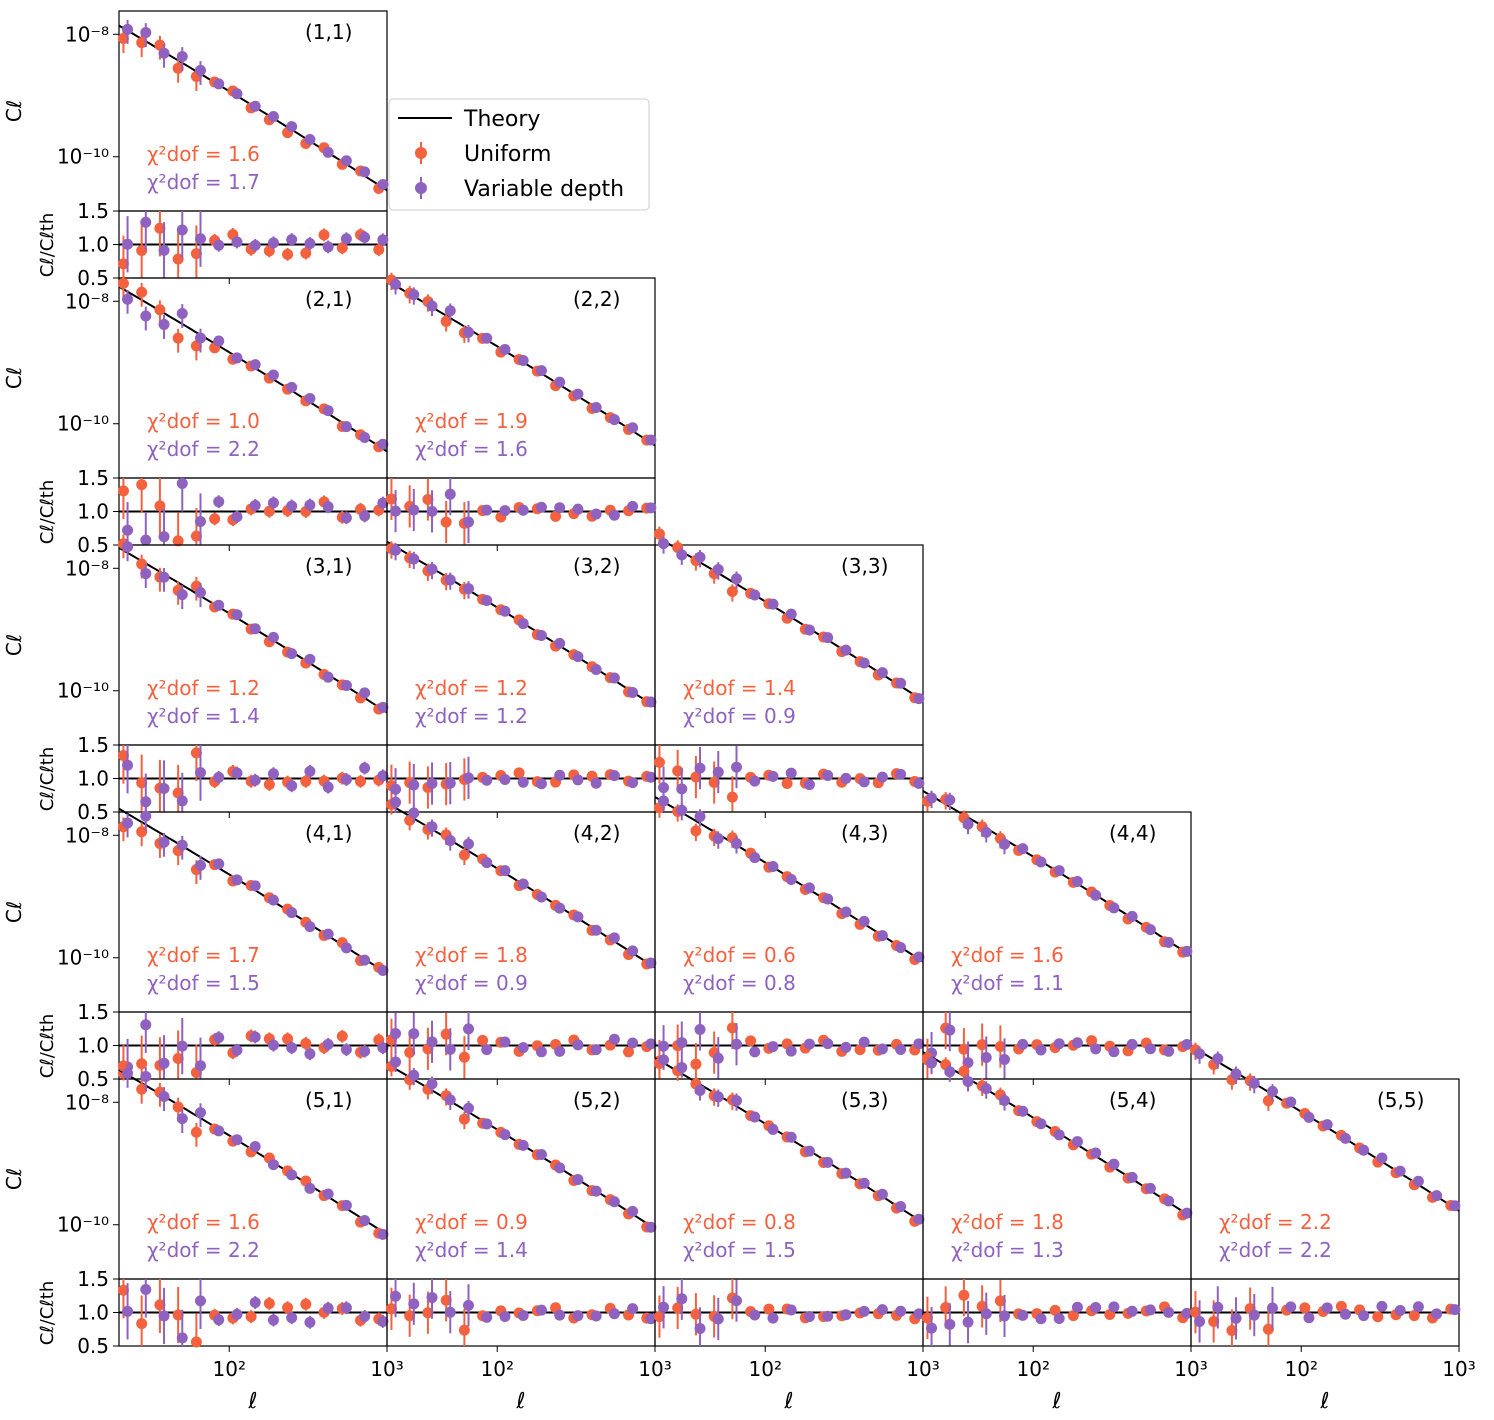  I want to click on legend-variable-marker, so click(421, 188).